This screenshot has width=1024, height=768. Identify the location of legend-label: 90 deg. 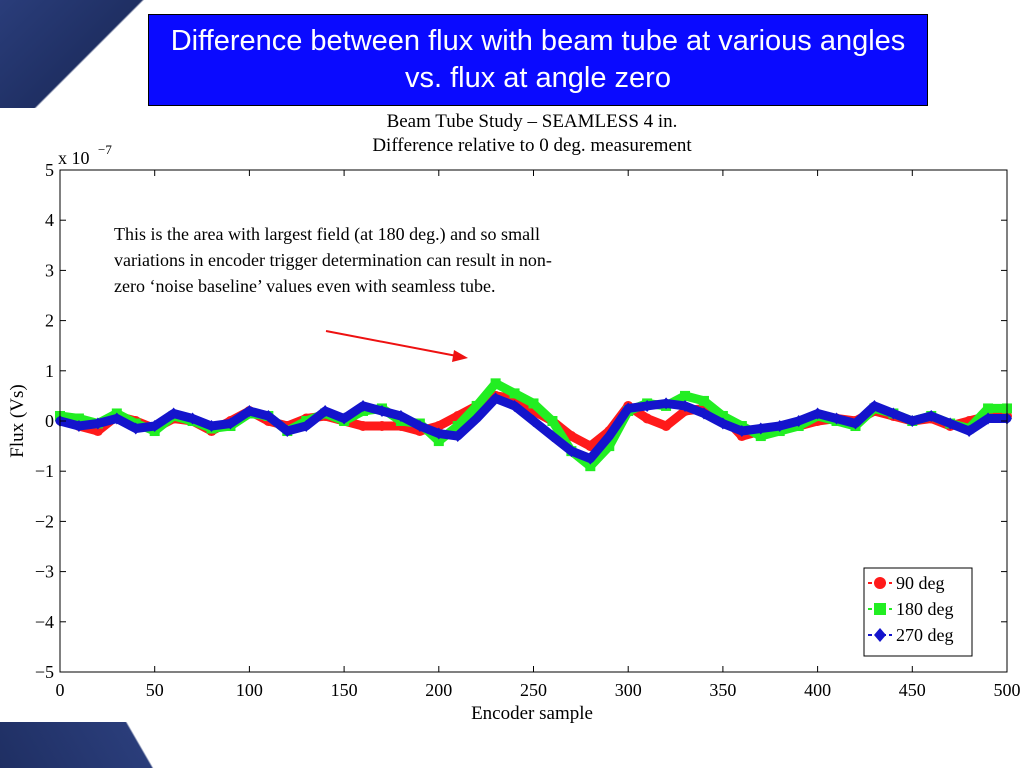
(920, 583).